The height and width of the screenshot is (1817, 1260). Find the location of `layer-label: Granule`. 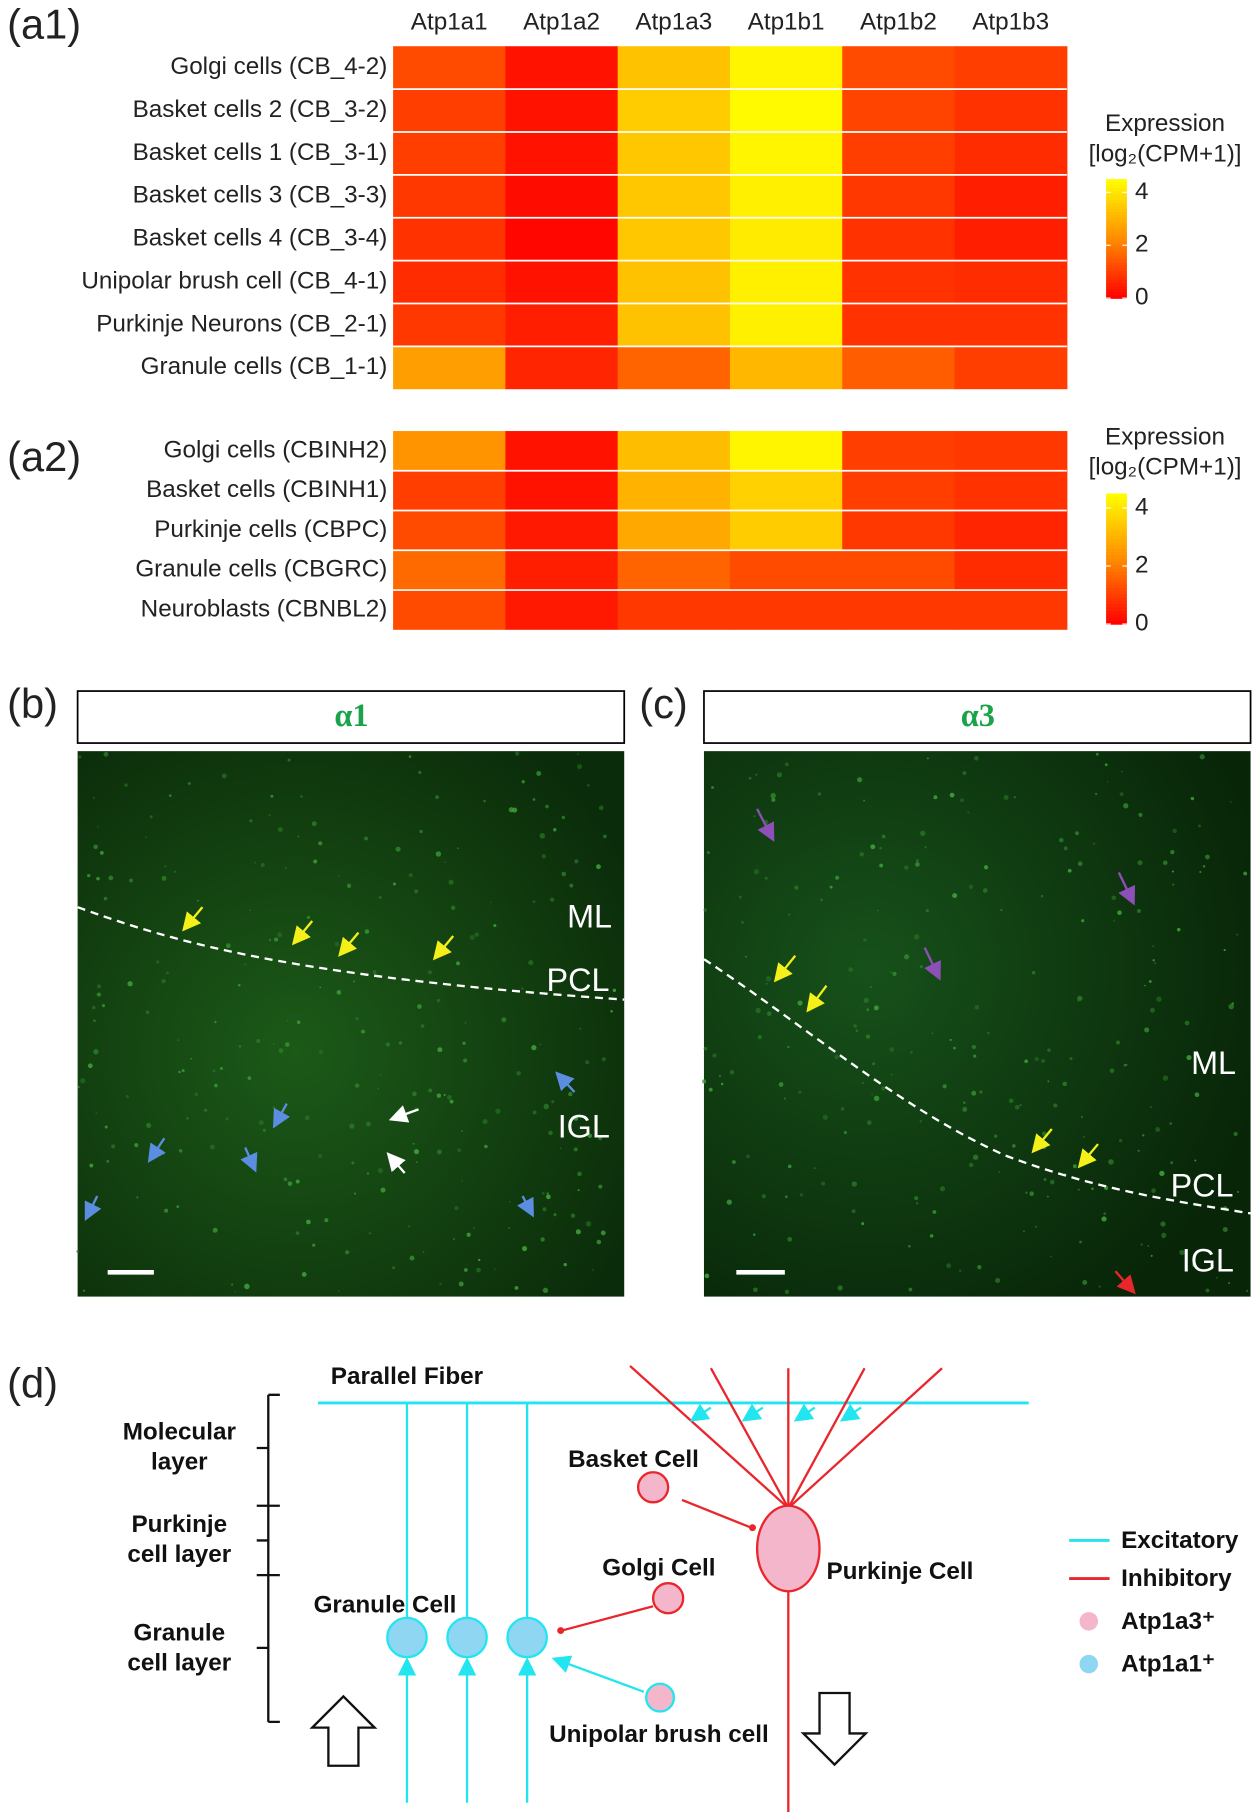

layer-label: Granule is located at coordinates (179, 1632).